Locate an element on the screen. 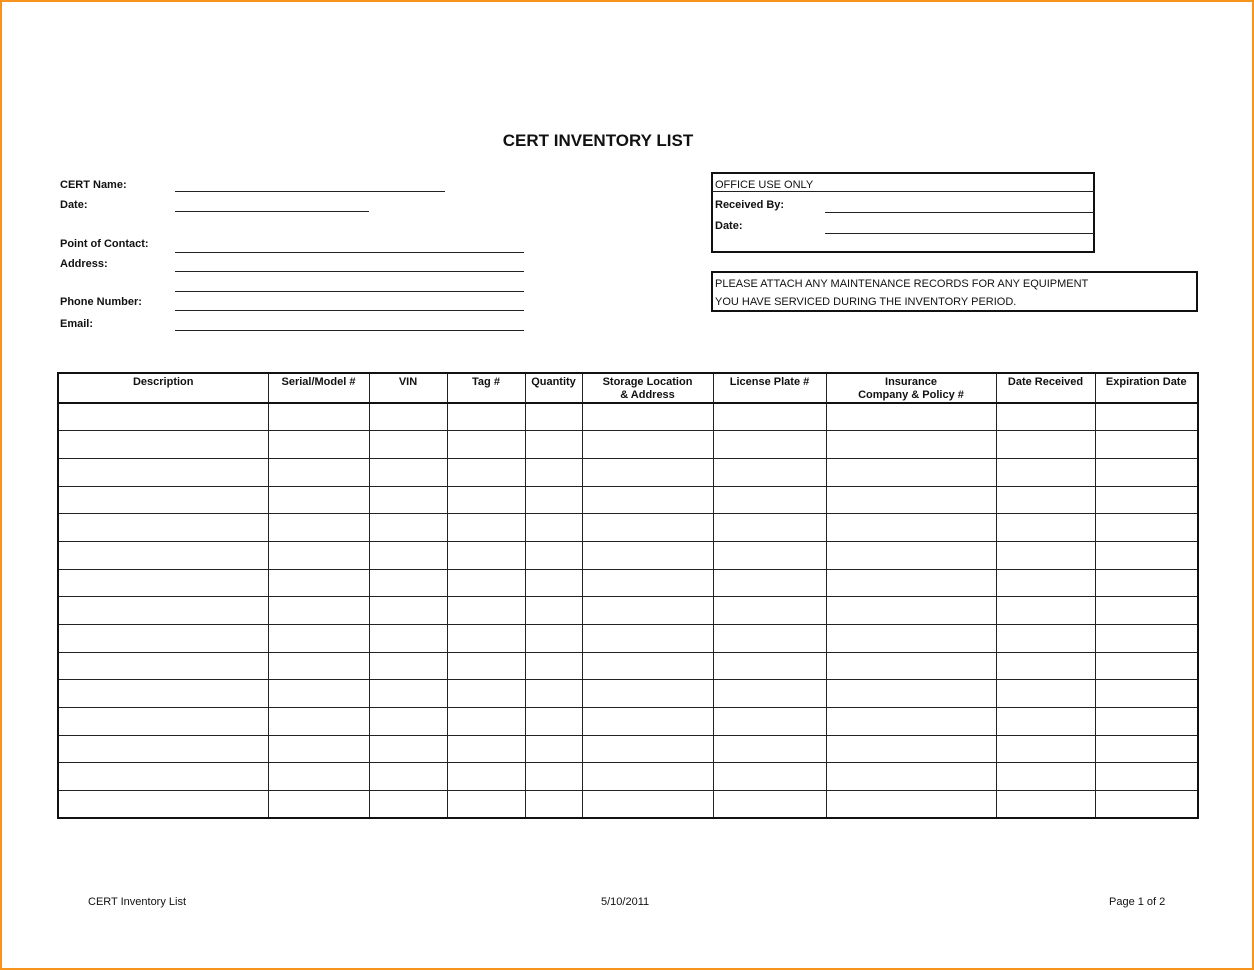 This screenshot has width=1254, height=970. date-field is located at coordinates (272, 211).